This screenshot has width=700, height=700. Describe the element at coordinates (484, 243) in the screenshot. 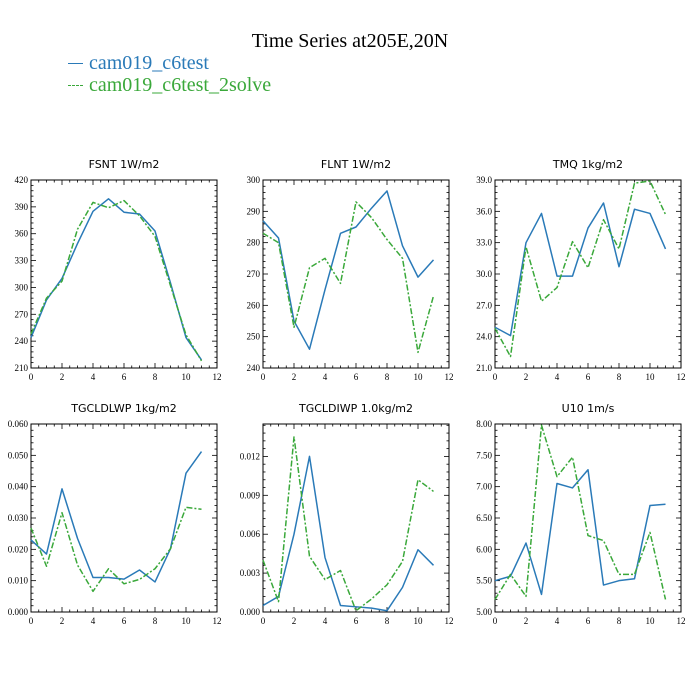

I see `y-tick-label: 33.0` at that location.